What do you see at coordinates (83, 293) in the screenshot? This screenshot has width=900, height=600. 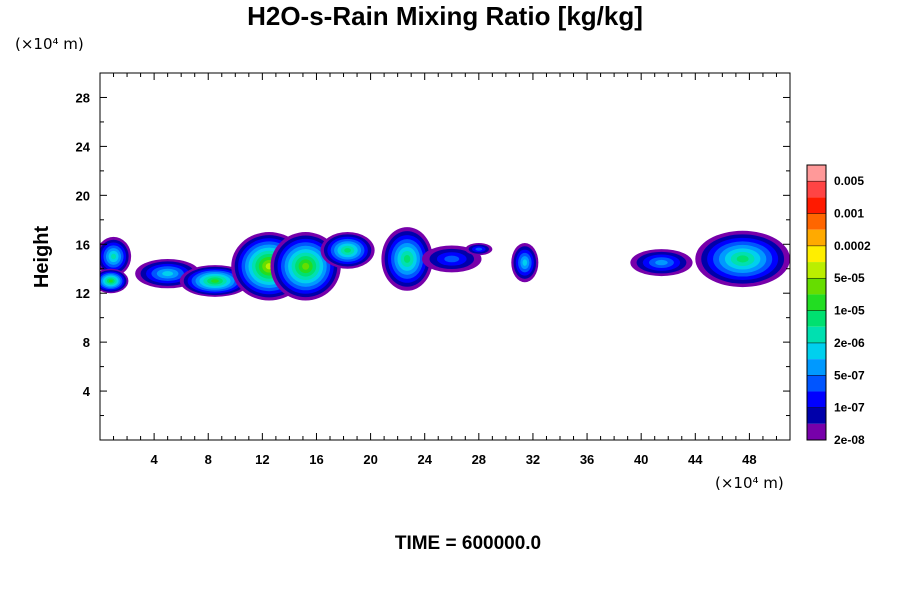 I see `y-tick-label: 12` at bounding box center [83, 293].